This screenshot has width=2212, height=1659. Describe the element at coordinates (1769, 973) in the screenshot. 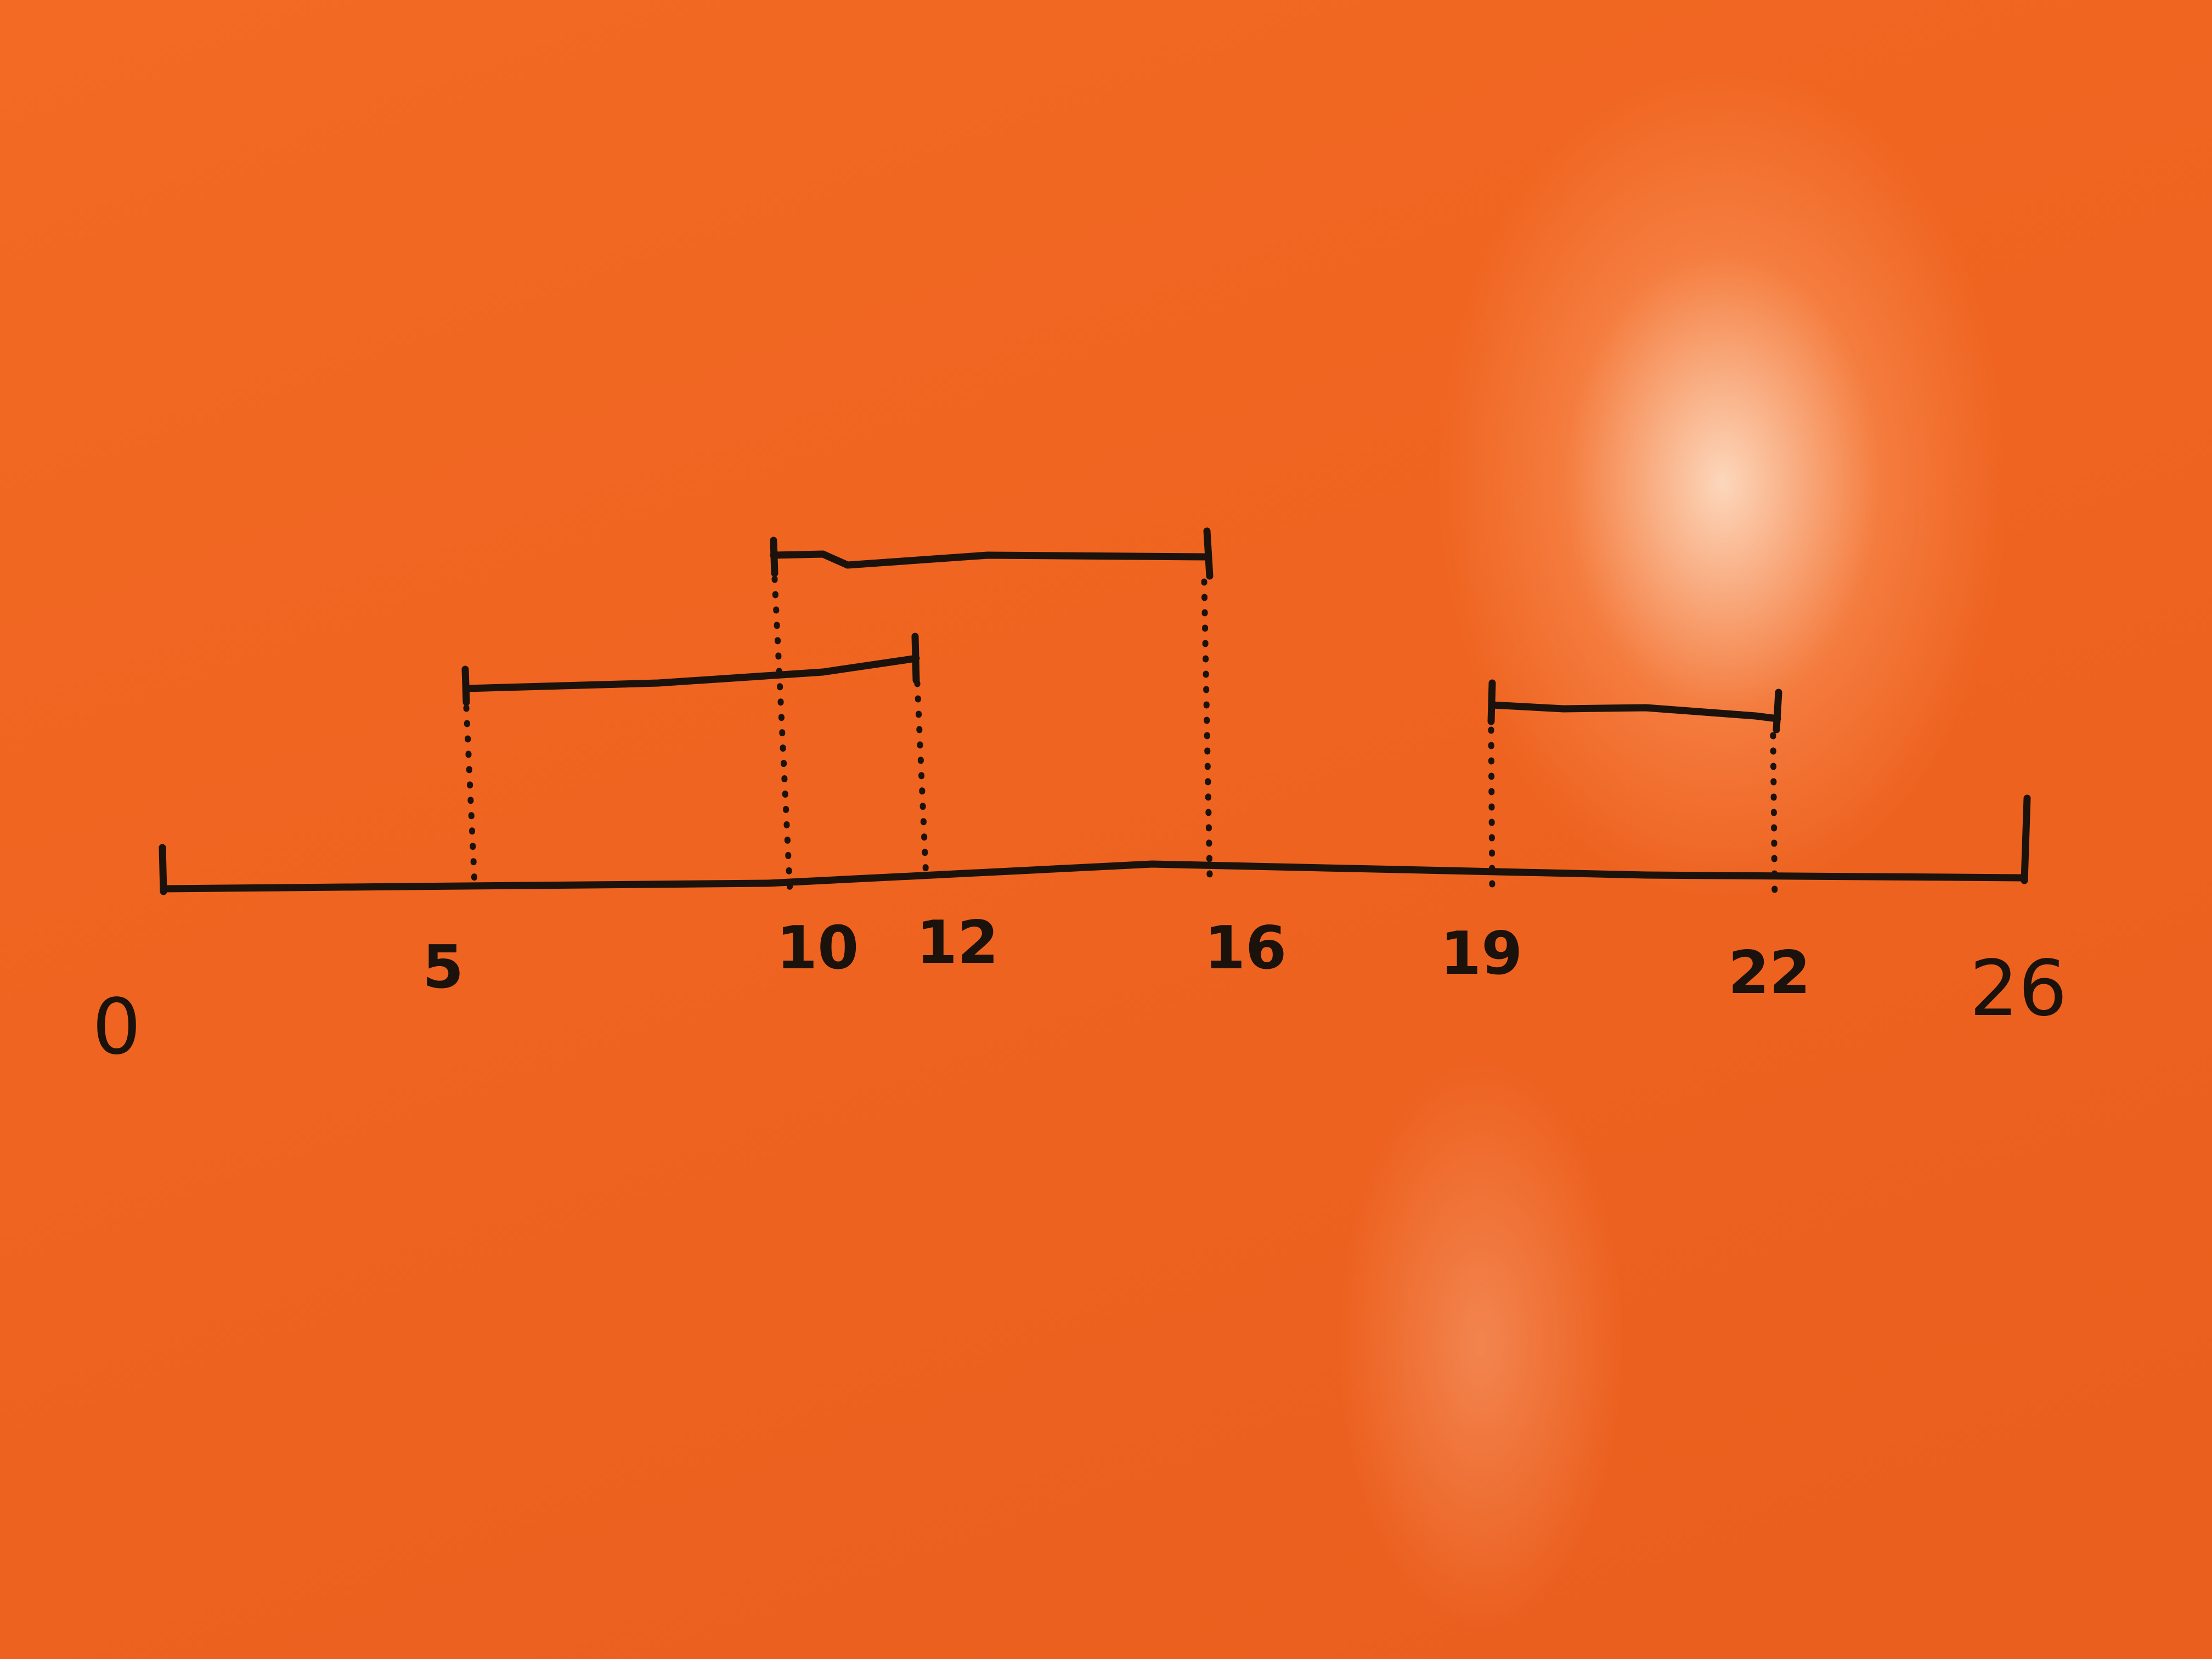

I see `tick-label-22: 22` at that location.